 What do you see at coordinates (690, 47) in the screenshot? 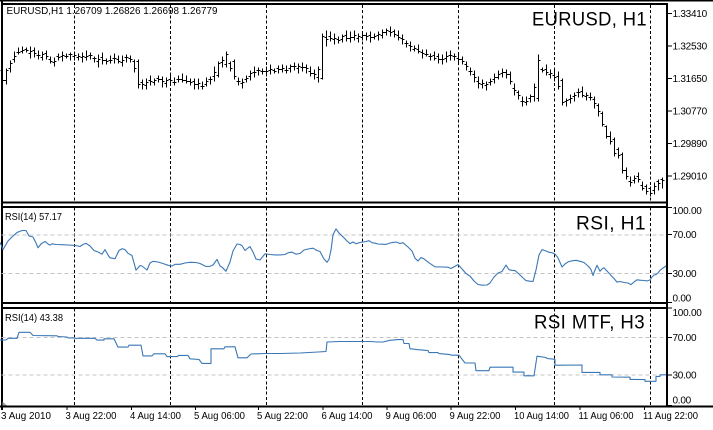
I see `svg-text: 1.32530` at bounding box center [690, 47].